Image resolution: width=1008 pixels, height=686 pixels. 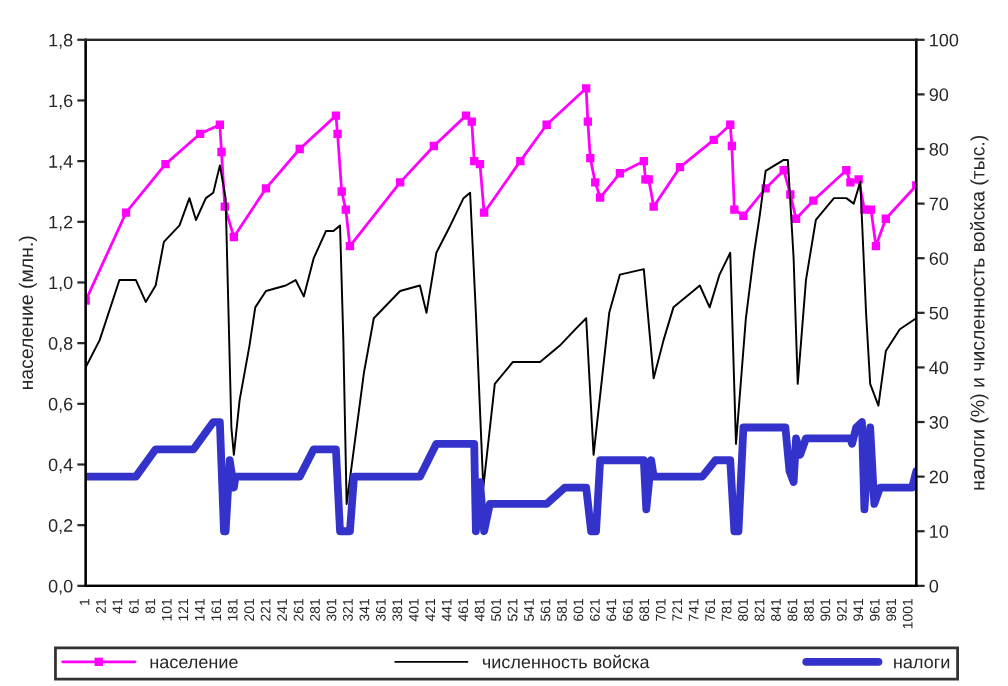 I want to click on line-series, so click(x=501, y=477).